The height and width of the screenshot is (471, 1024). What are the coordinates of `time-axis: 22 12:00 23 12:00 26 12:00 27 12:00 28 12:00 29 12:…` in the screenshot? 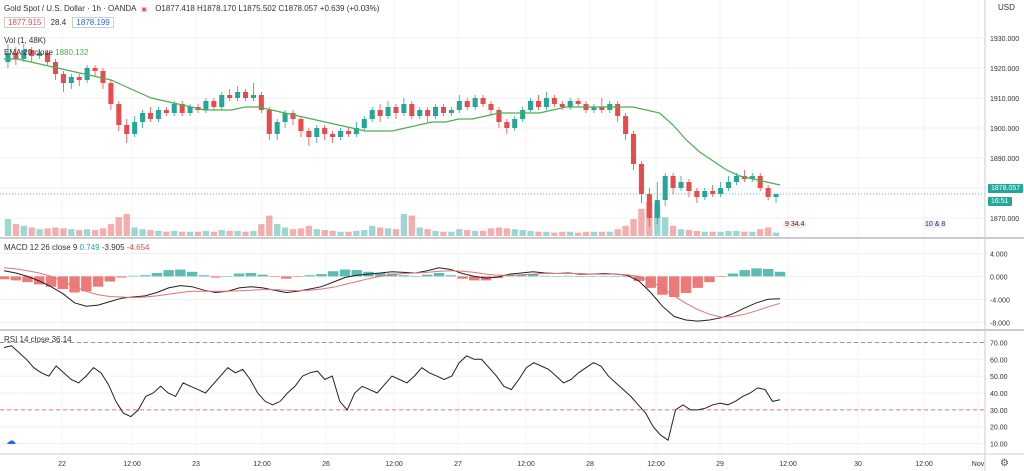 It's located at (521, 464).